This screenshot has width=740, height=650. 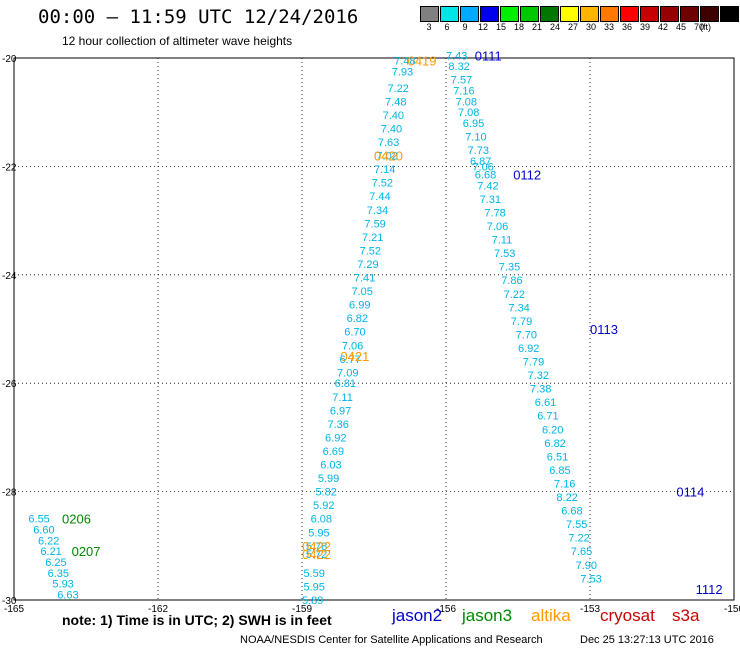 I want to click on wave-height-value: 6.95, so click(x=473, y=124).